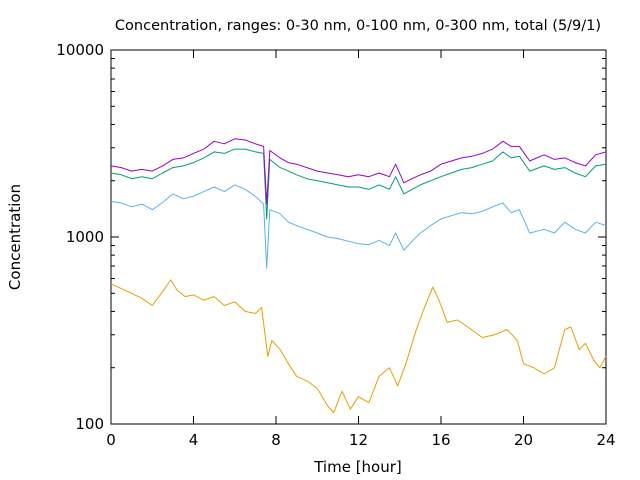  What do you see at coordinates (194, 440) in the screenshot?
I see `x-tick-label: 4` at bounding box center [194, 440].